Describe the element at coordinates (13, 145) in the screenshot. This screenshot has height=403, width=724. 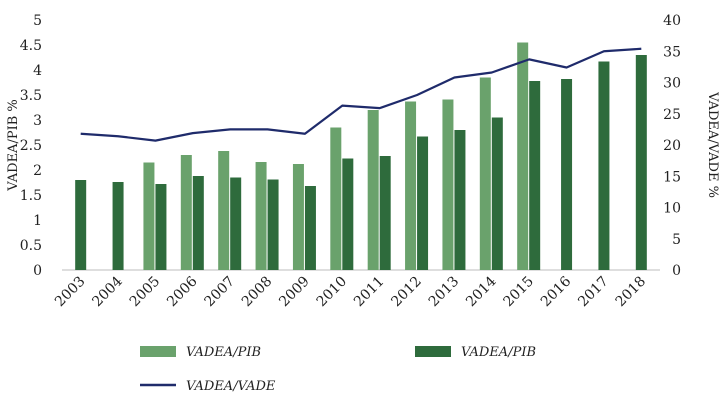
I see `y-axis-title-left: VADEA/PIB %` at that location.